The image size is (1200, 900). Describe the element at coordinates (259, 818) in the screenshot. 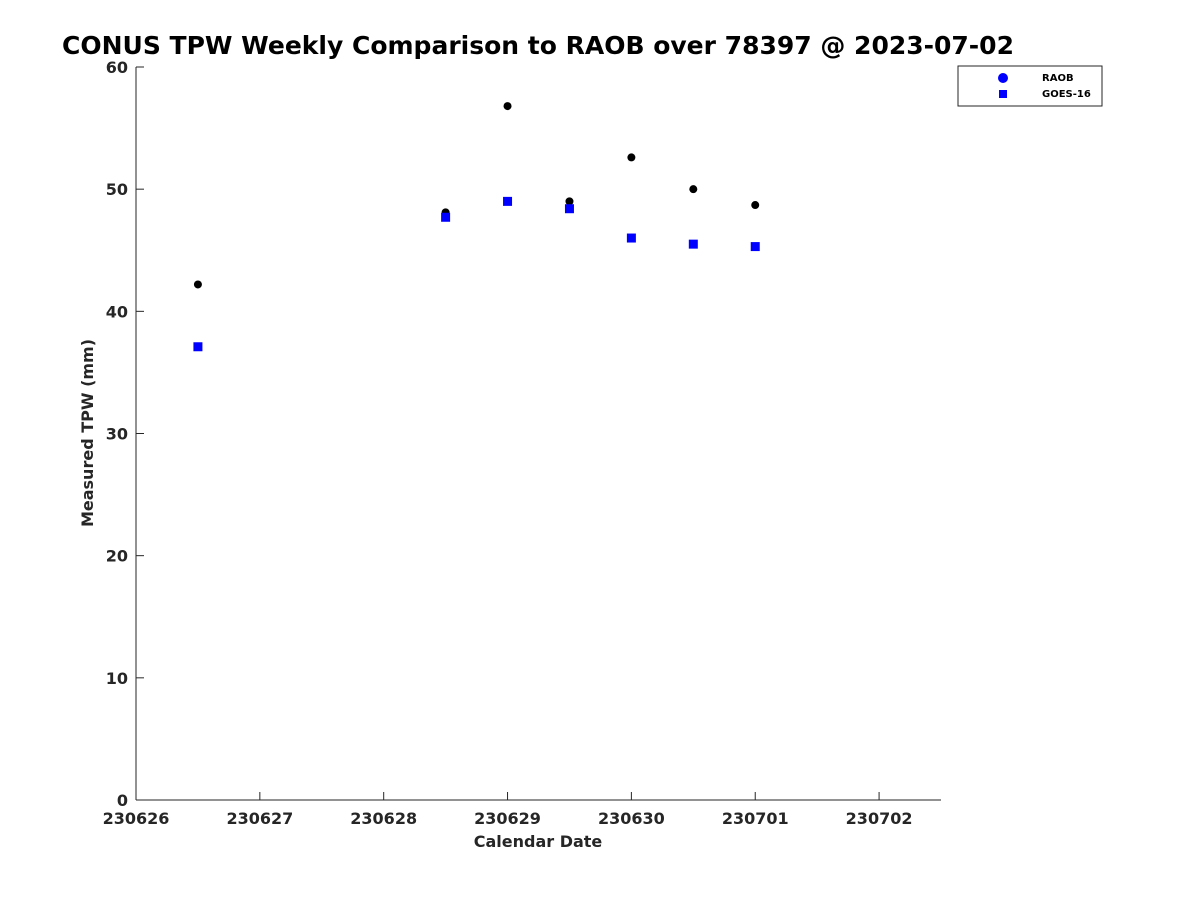

I see `x-tick-label: 230627` at that location.